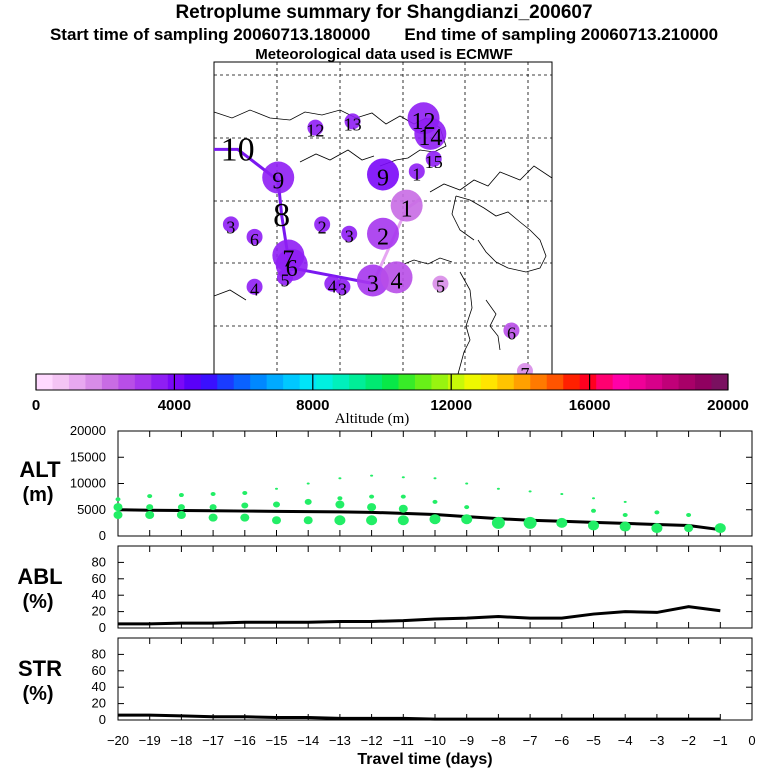 The height and width of the screenshot is (768, 768). Describe the element at coordinates (210, 34) in the screenshot. I see `start-time-label: Start time of sampling 20060713.180000` at that location.